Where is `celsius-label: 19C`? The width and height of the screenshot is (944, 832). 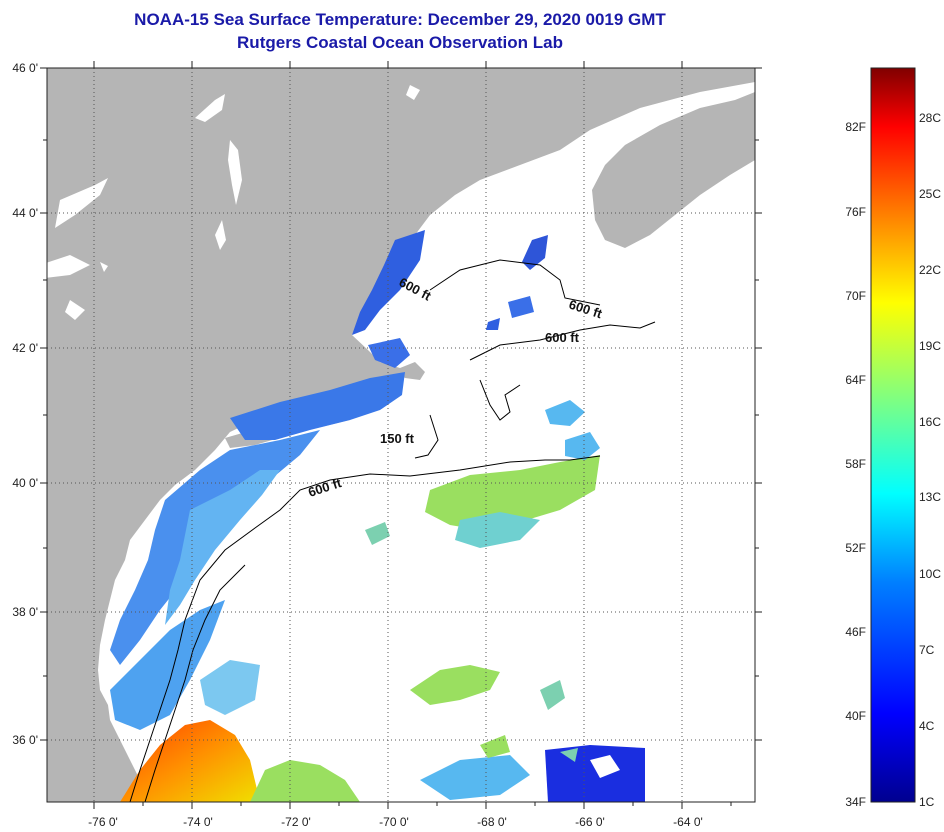 celsius-label: 19C is located at coordinates (930, 346).